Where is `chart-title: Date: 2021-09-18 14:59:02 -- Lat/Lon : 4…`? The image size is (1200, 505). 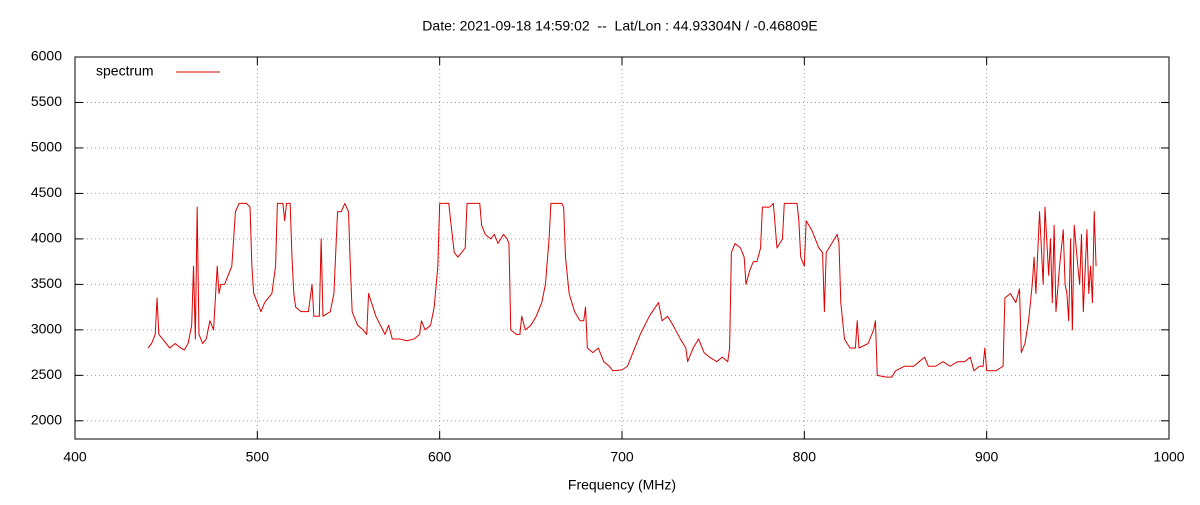 chart-title: Date: 2021-09-18 14:59:02 -- Lat/Lon : 4… is located at coordinates (619, 26).